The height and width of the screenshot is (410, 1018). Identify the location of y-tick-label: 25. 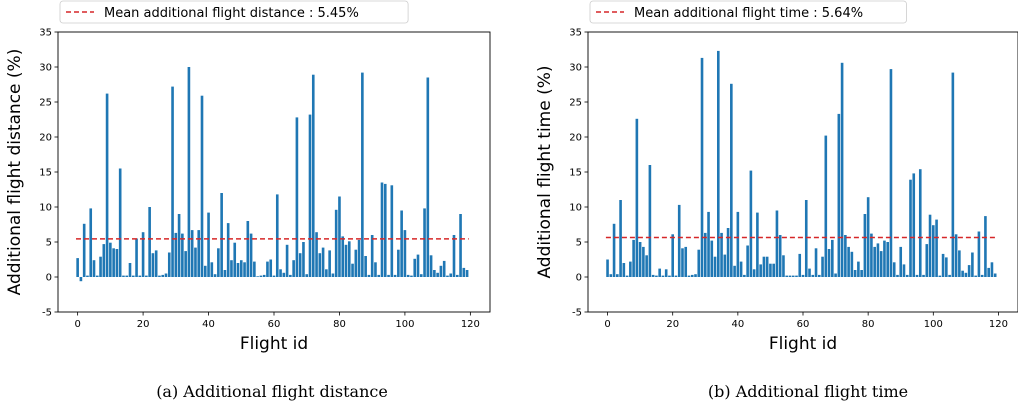
(575, 103).